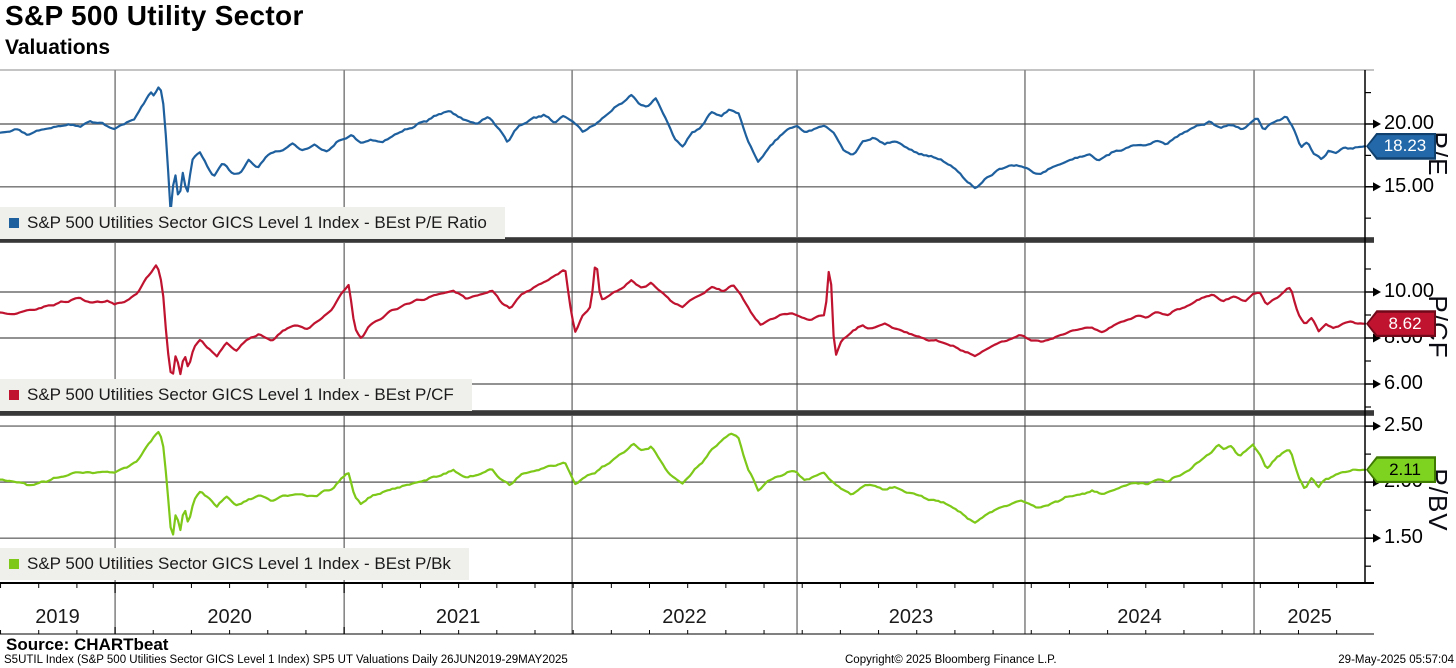 Image resolution: width=1456 pixels, height=668 pixels. Describe the element at coordinates (229, 617) in the screenshot. I see `x-year-label: 2020` at that location.